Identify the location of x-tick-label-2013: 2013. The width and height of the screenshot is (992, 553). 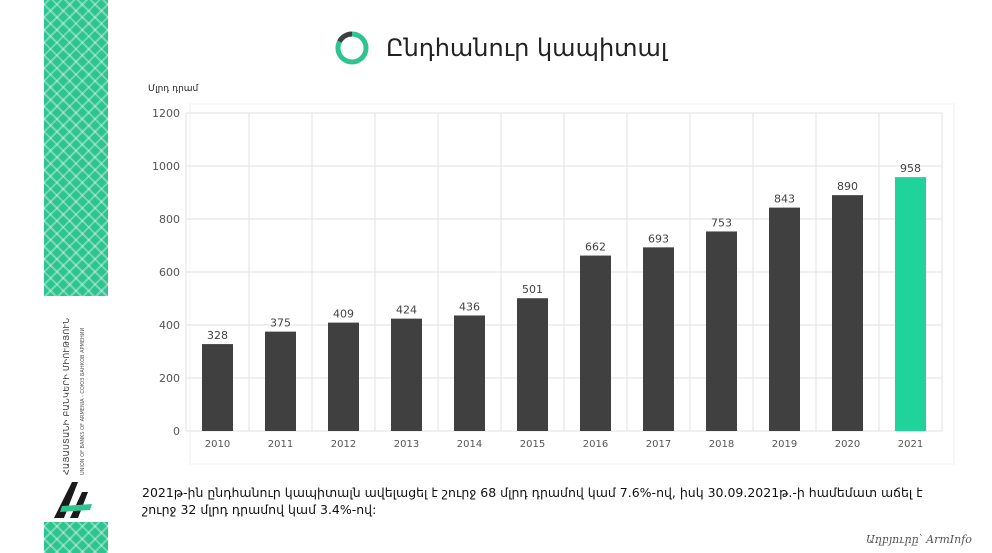
(406, 444).